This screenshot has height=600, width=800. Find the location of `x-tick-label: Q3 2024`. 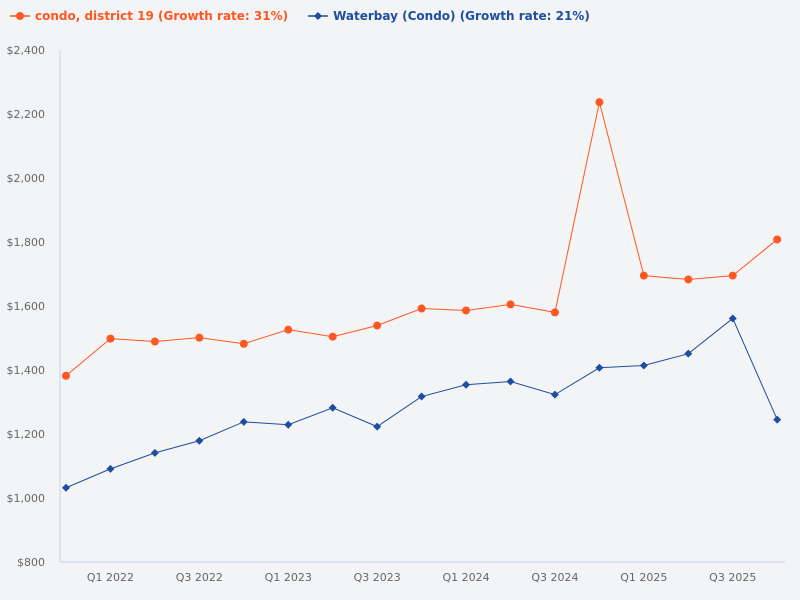

x-tick-label: Q3 2024 is located at coordinates (554, 577).